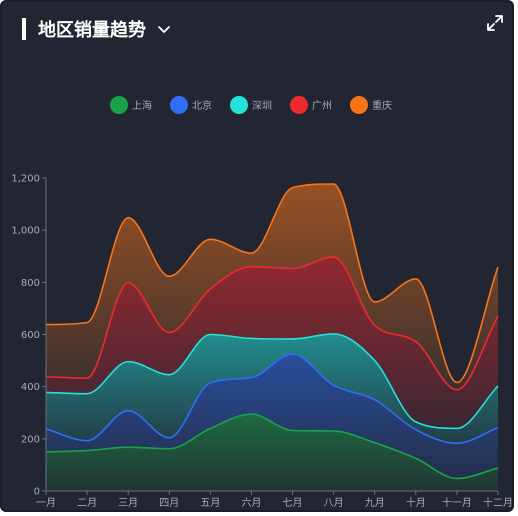 The image size is (518, 516). What do you see at coordinates (24, 29) in the screenshot?
I see `title-accent-bar` at bounding box center [24, 29].